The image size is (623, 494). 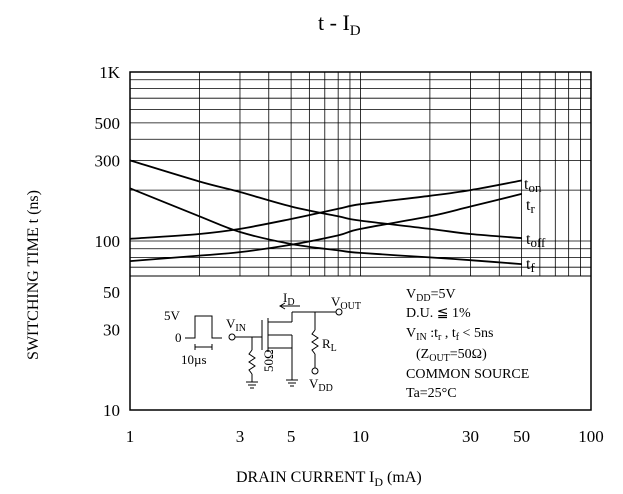 I want to click on y-tick-label: 500, so click(x=108, y=123).